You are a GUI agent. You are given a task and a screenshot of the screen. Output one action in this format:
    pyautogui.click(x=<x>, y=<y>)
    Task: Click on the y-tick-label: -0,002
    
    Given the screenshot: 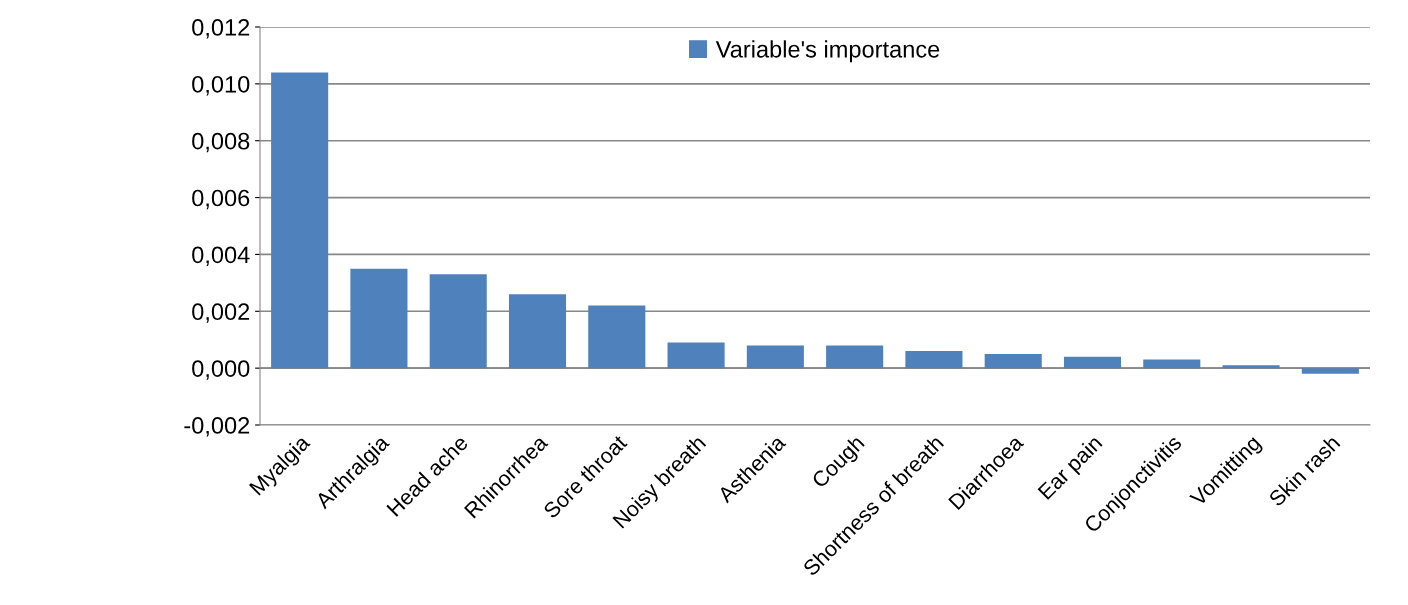 What is the action you would take?
    pyautogui.click(x=217, y=427)
    